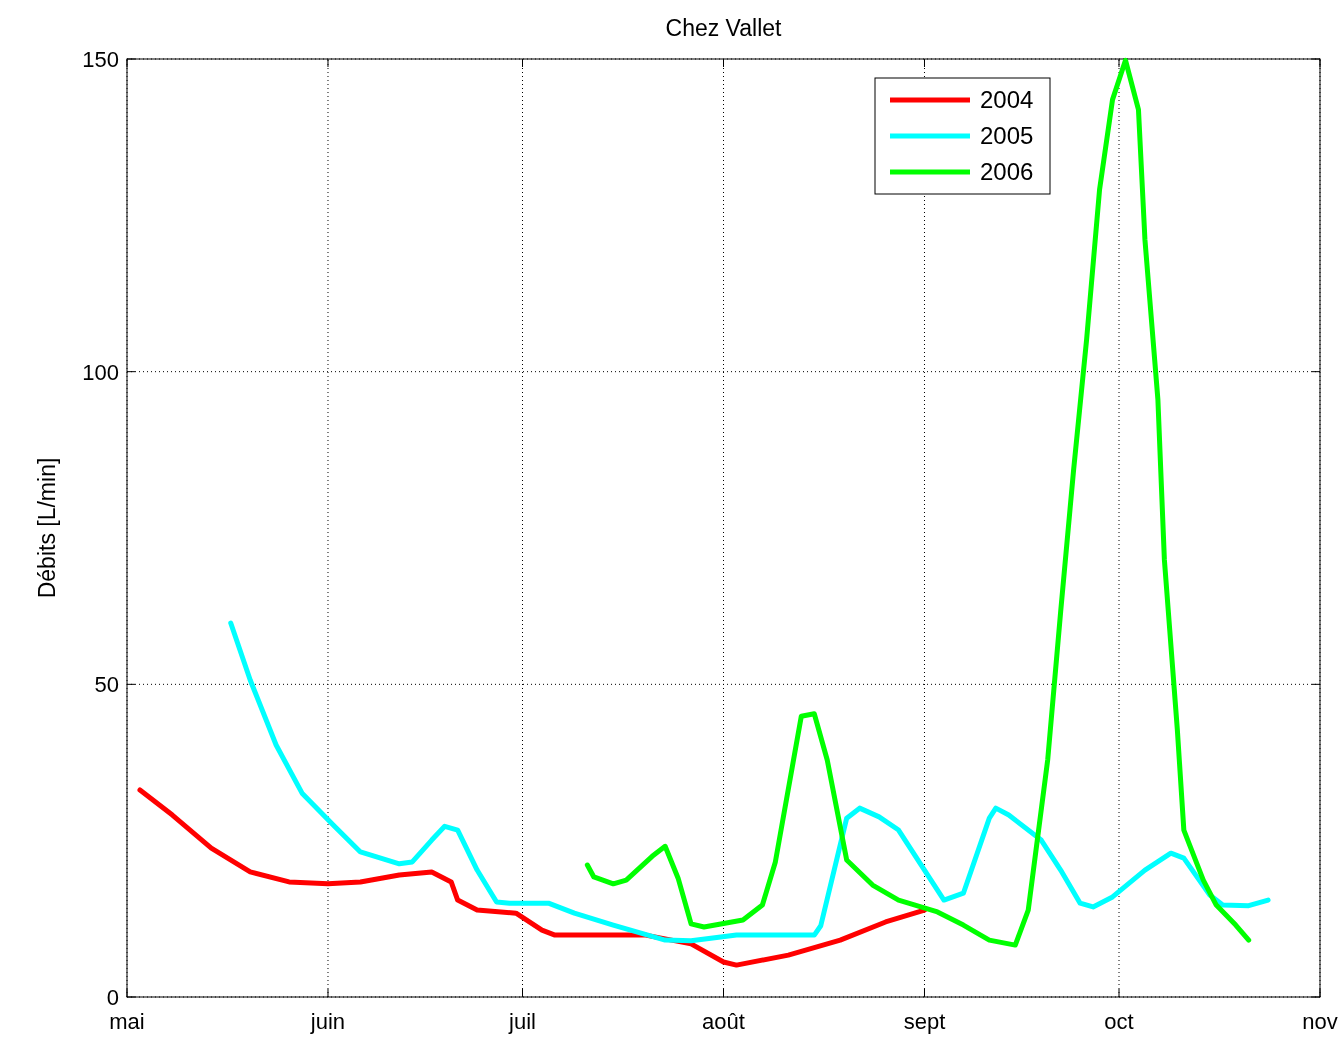 The height and width of the screenshot is (1055, 1342). Describe the element at coordinates (47, 528) in the screenshot. I see `y-axis-title: Débits [L/min]` at that location.